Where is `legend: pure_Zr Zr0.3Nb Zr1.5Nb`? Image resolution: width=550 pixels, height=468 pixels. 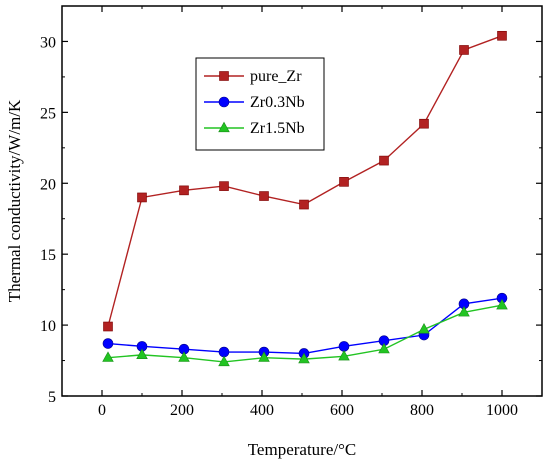
legend: pure_Zr Zr0.3Nb Zr1.5Nb is located at coordinates (260, 104).